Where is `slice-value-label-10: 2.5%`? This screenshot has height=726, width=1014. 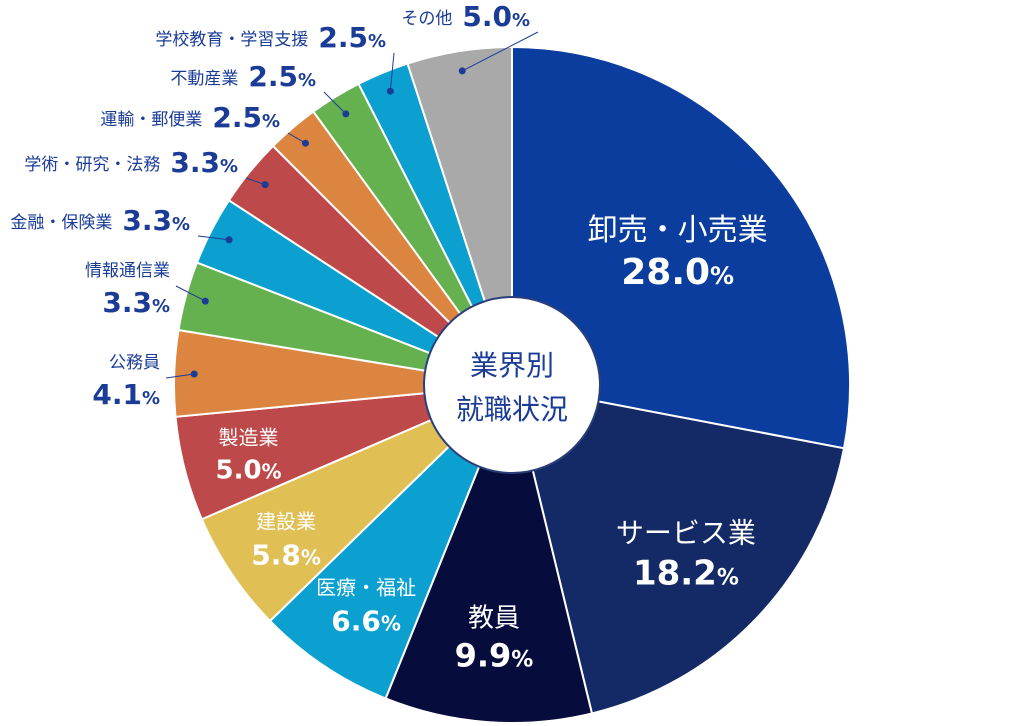
slice-value-label-10: 2.5% is located at coordinates (246, 117).